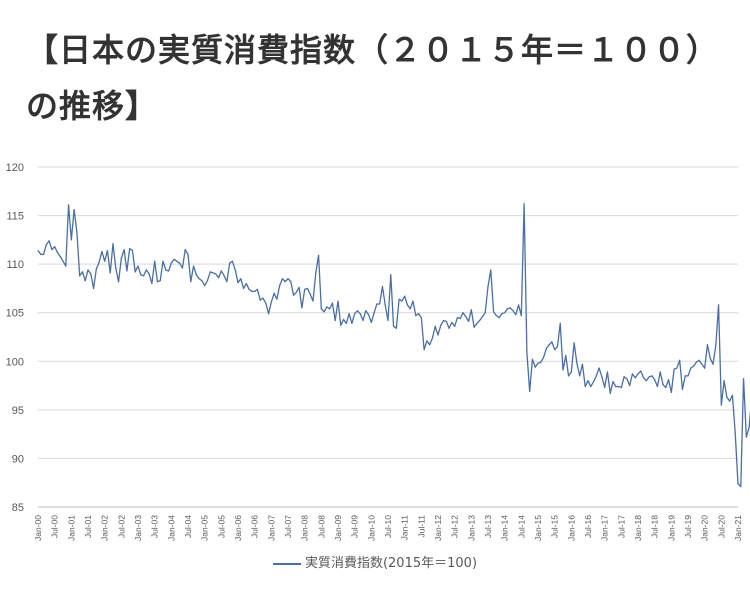  Describe the element at coordinates (538, 528) in the screenshot. I see `x-tick-label: Jan-15` at that location.